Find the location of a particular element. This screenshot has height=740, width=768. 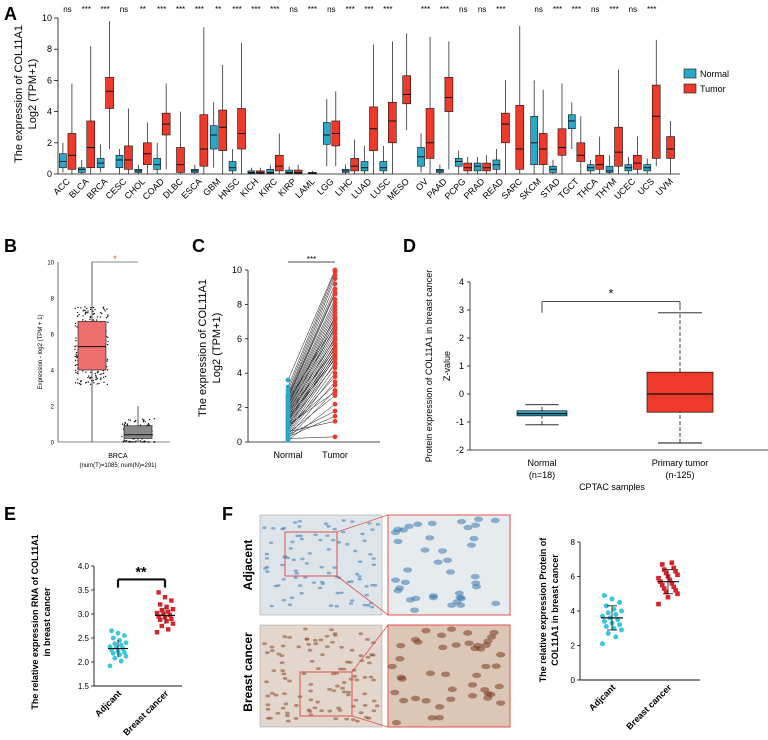

panel-c-normal-point is located at coordinates (288, 438).